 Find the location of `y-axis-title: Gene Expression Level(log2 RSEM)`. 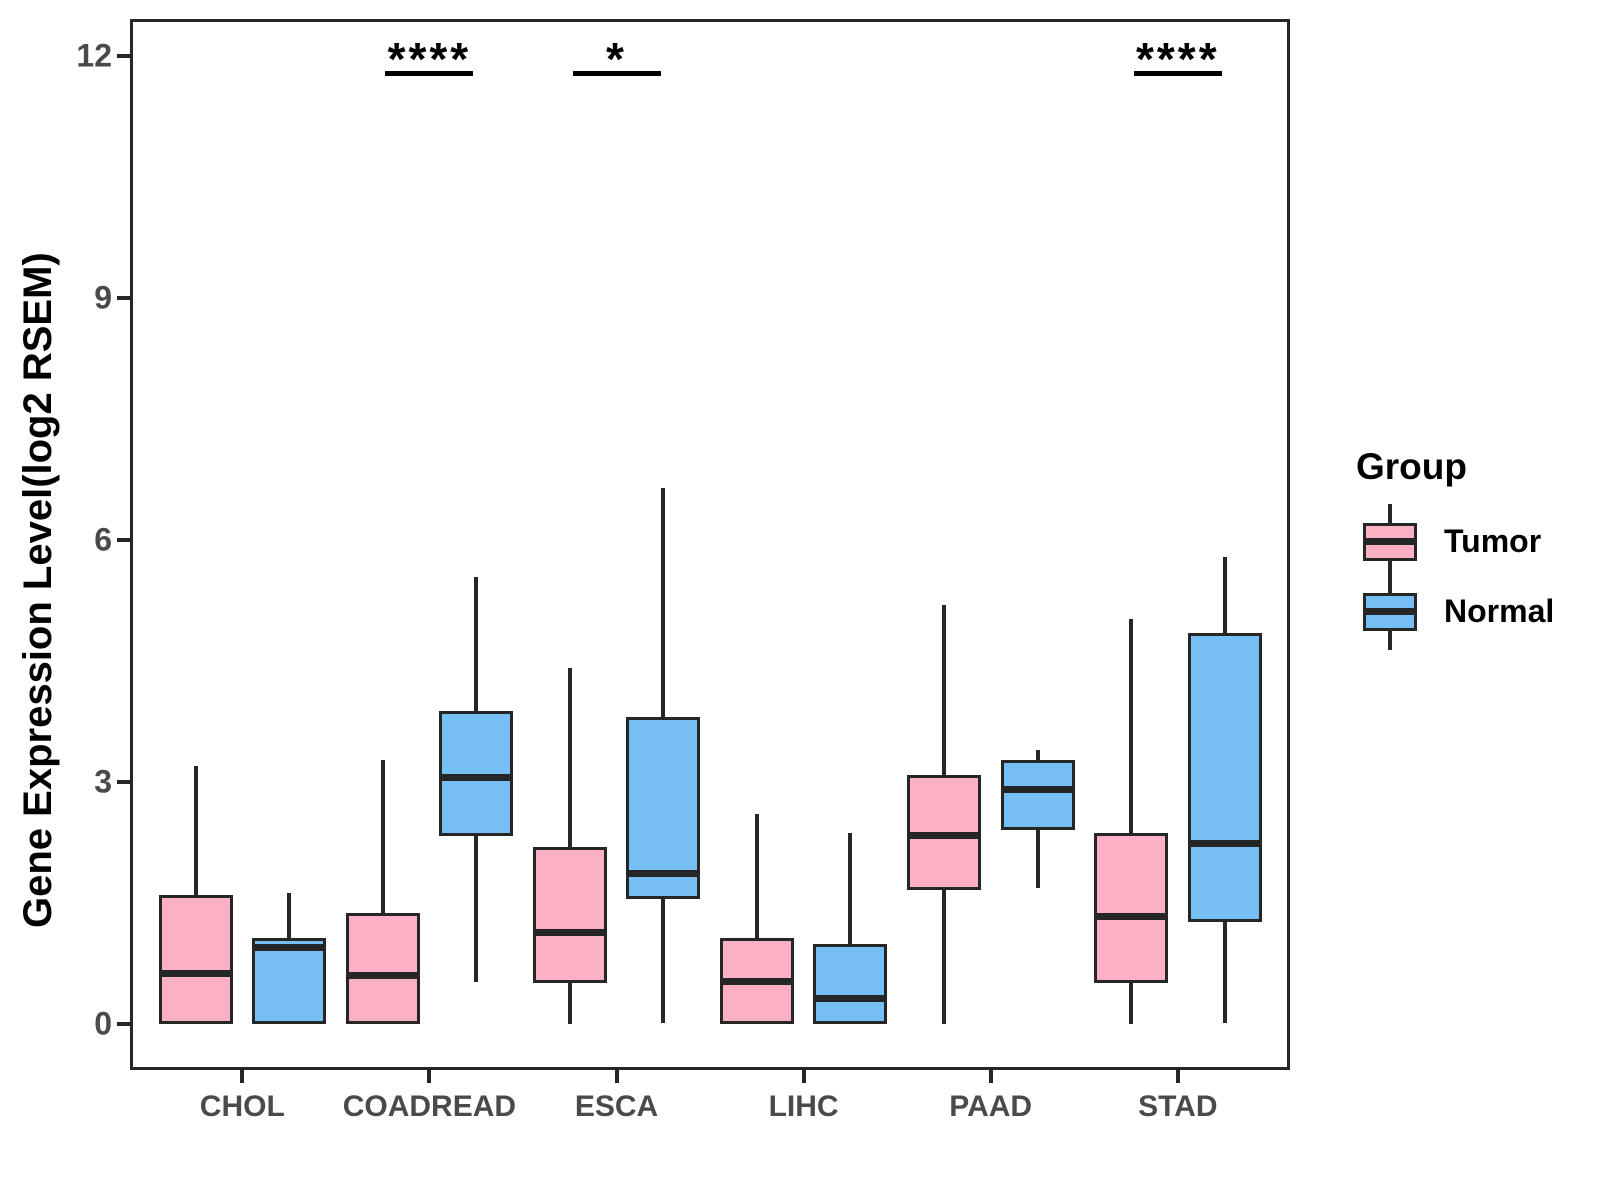

y-axis-title: Gene Expression Level(log2 RSEM) is located at coordinates (38, 590).